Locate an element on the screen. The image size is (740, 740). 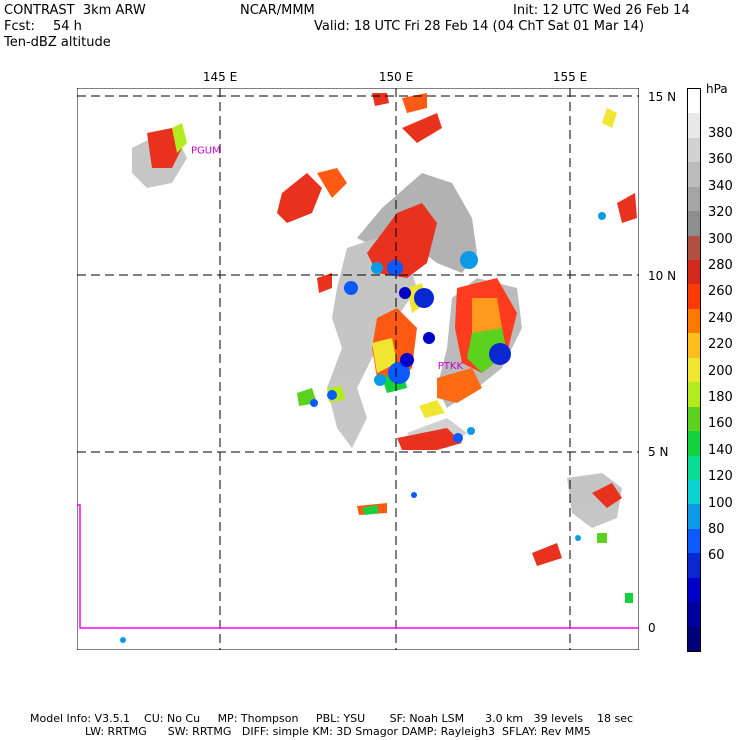
lat-label-10n: 10 N is located at coordinates (662, 276).